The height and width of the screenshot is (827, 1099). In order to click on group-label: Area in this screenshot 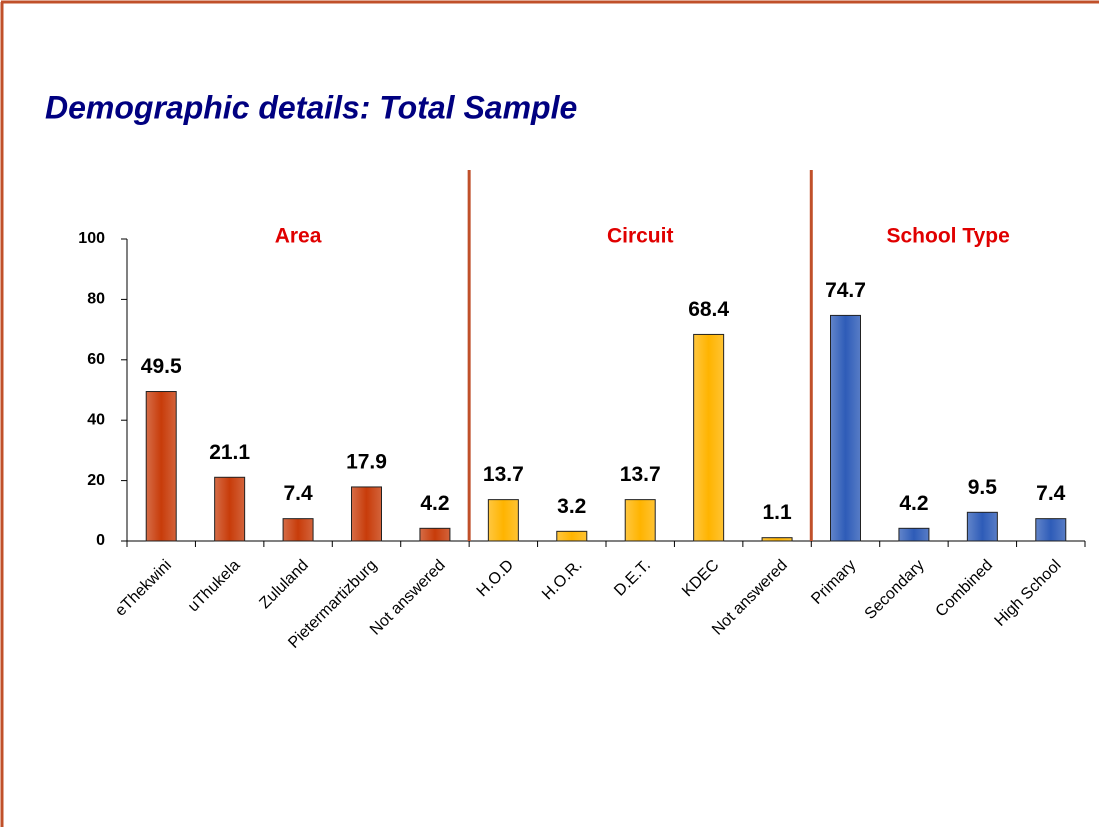, I will do `click(298, 236)`.